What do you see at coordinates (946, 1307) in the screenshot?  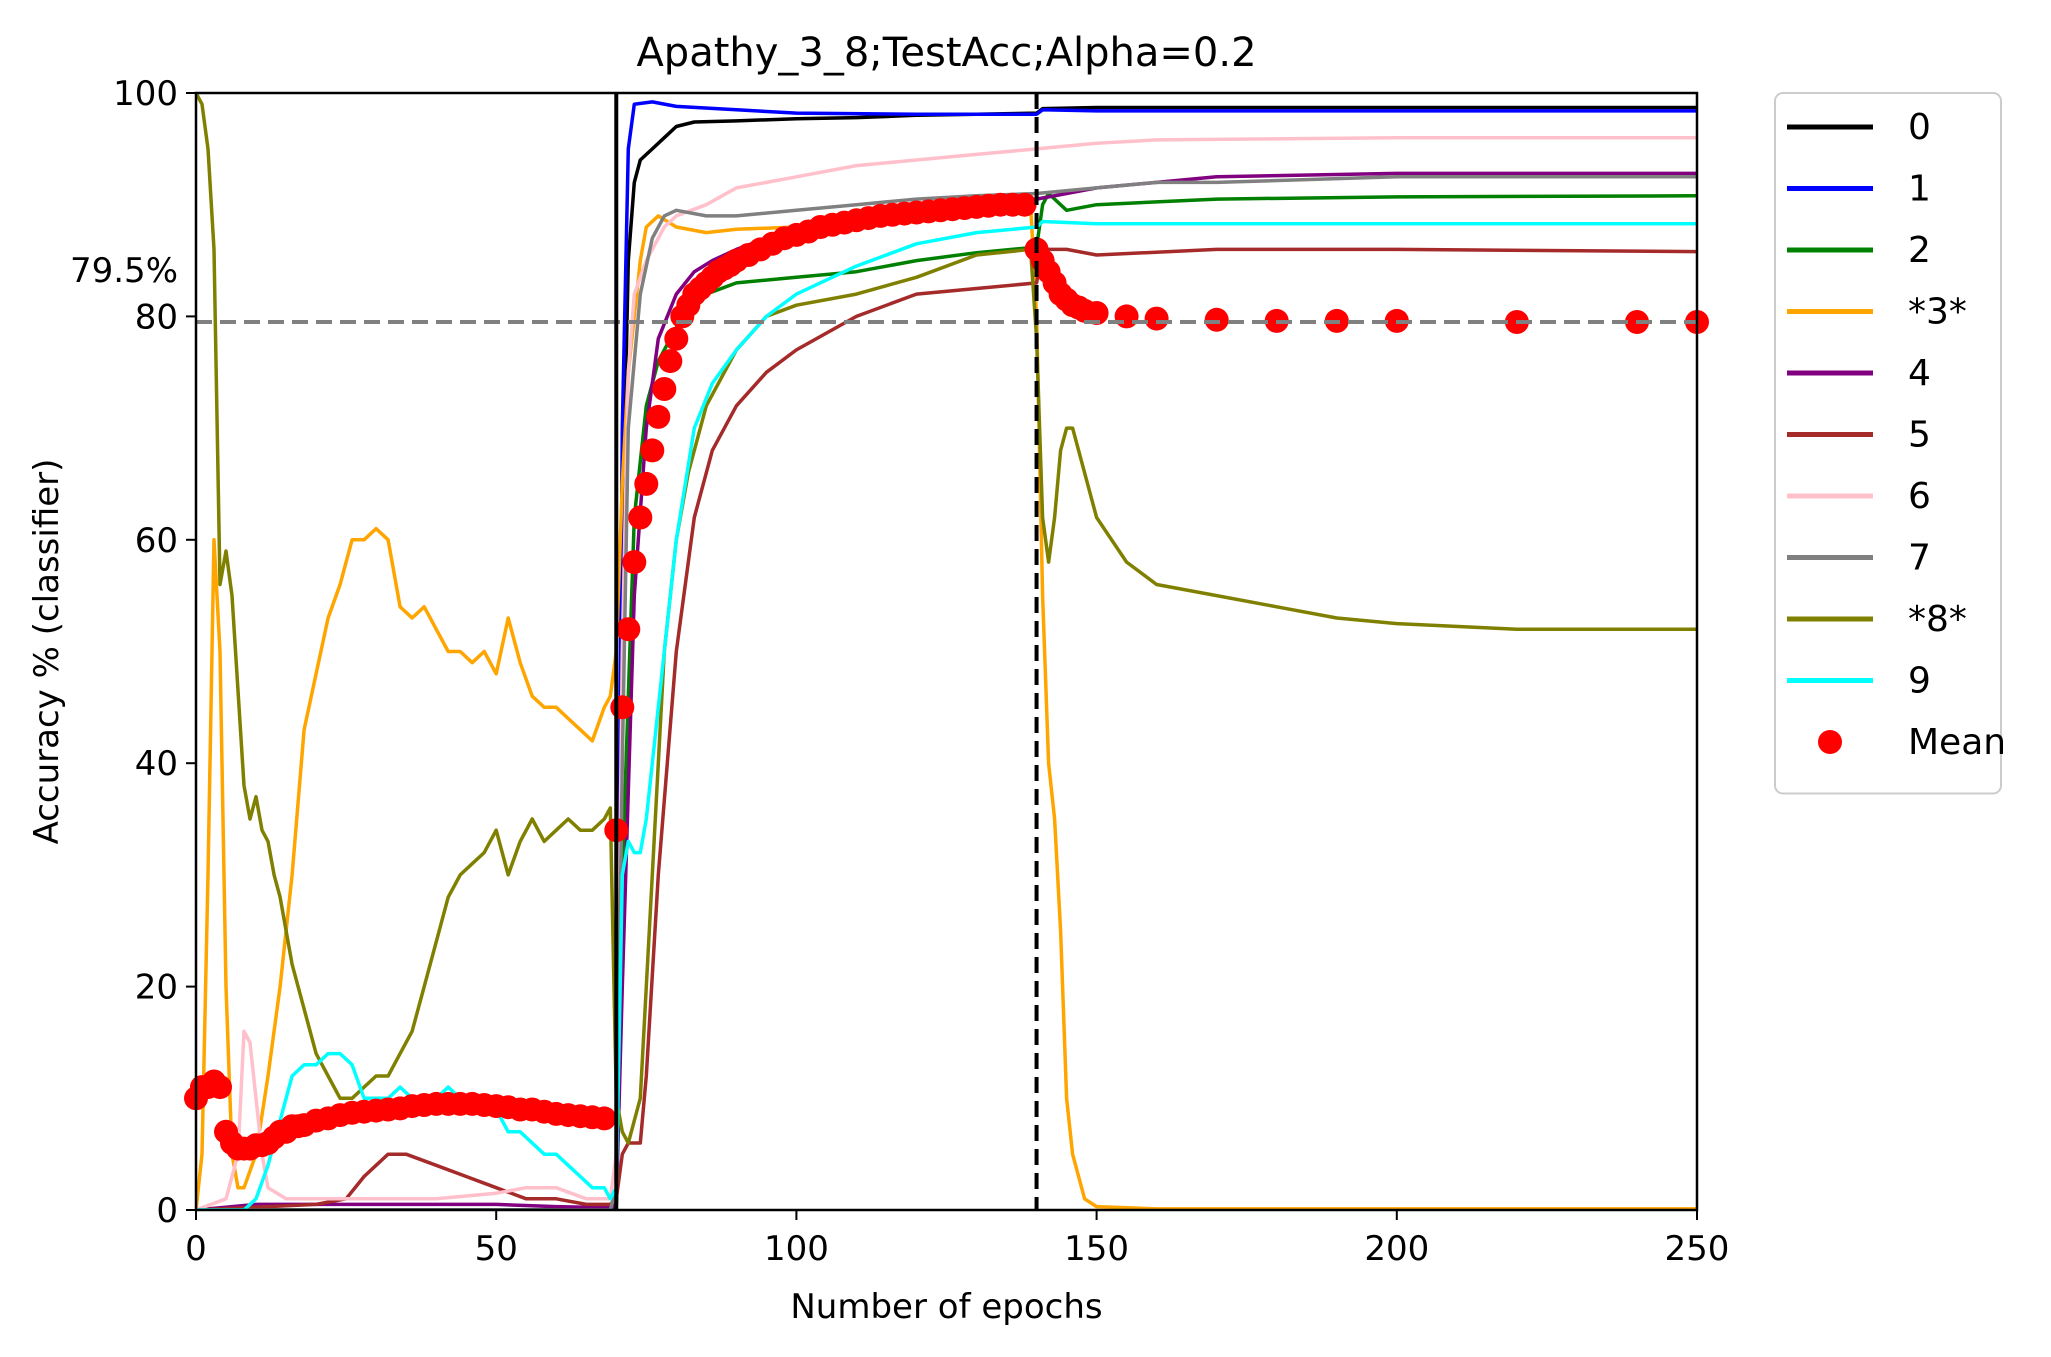 I see `x-axis-label: Number of epochs` at bounding box center [946, 1307].